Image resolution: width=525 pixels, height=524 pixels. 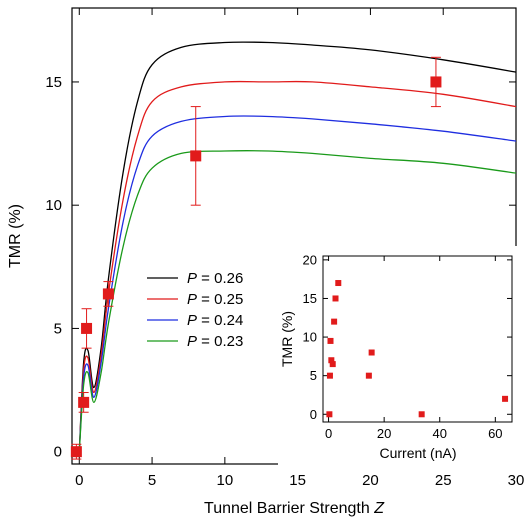 I want to click on legend: P = 0.26 P = 0.25 P = 0.24 P = 0.23, so click(x=195, y=310).